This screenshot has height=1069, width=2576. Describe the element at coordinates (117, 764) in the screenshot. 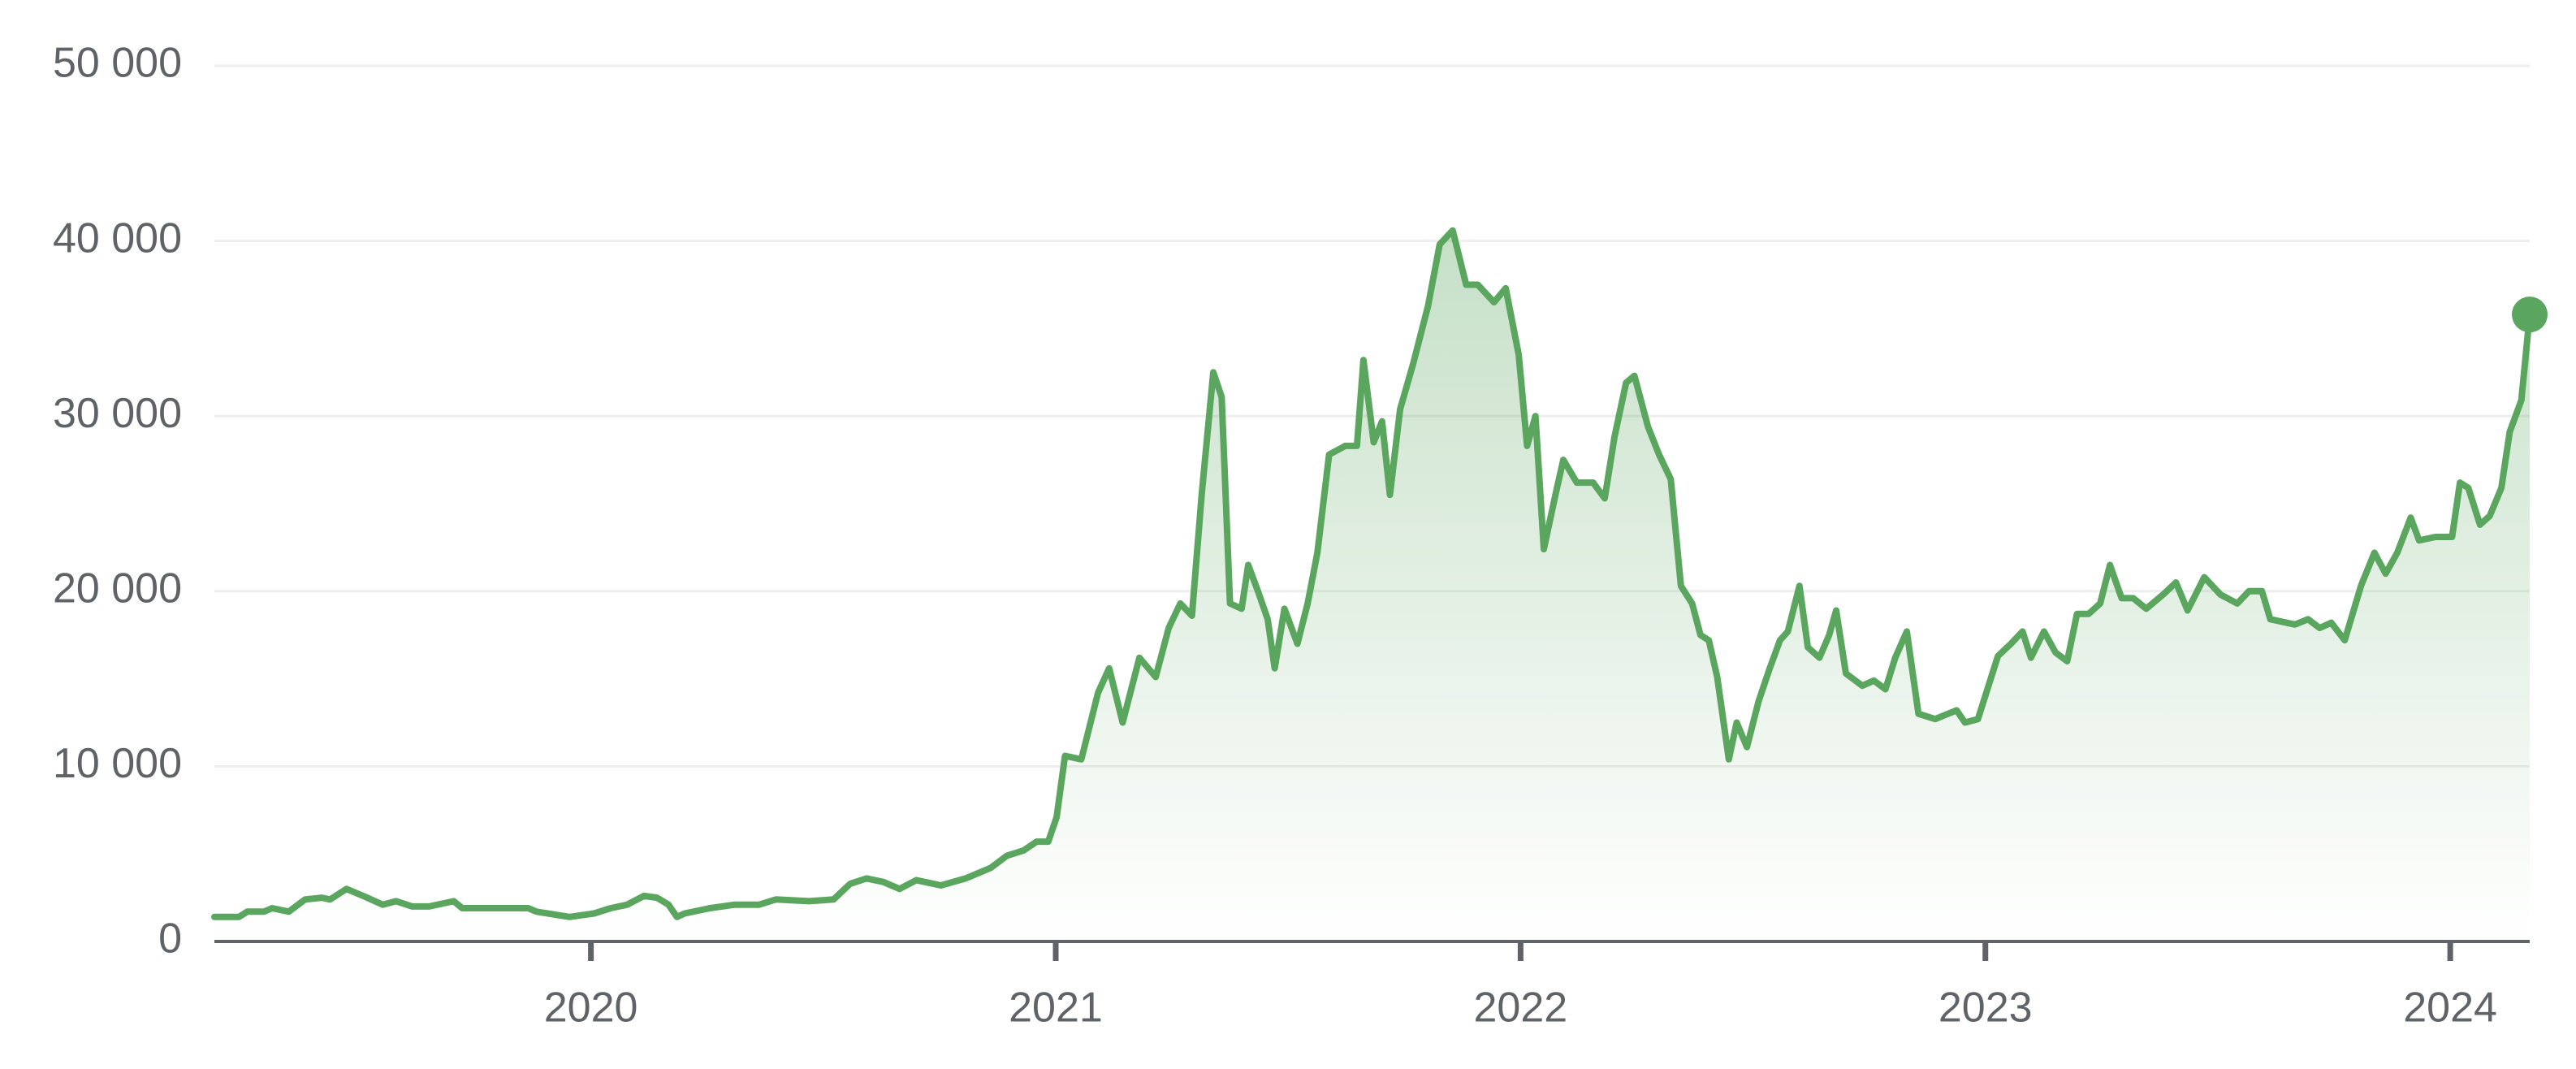

I see `y-tick-label: 10 000` at that location.